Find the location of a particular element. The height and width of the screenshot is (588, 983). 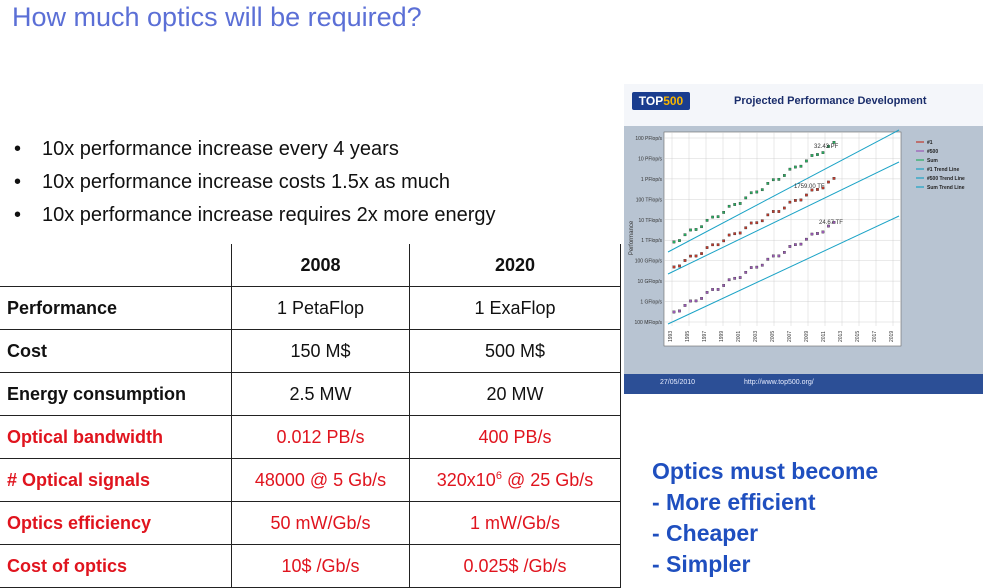

table-header-2008: 2008 is located at coordinates (320, 265).